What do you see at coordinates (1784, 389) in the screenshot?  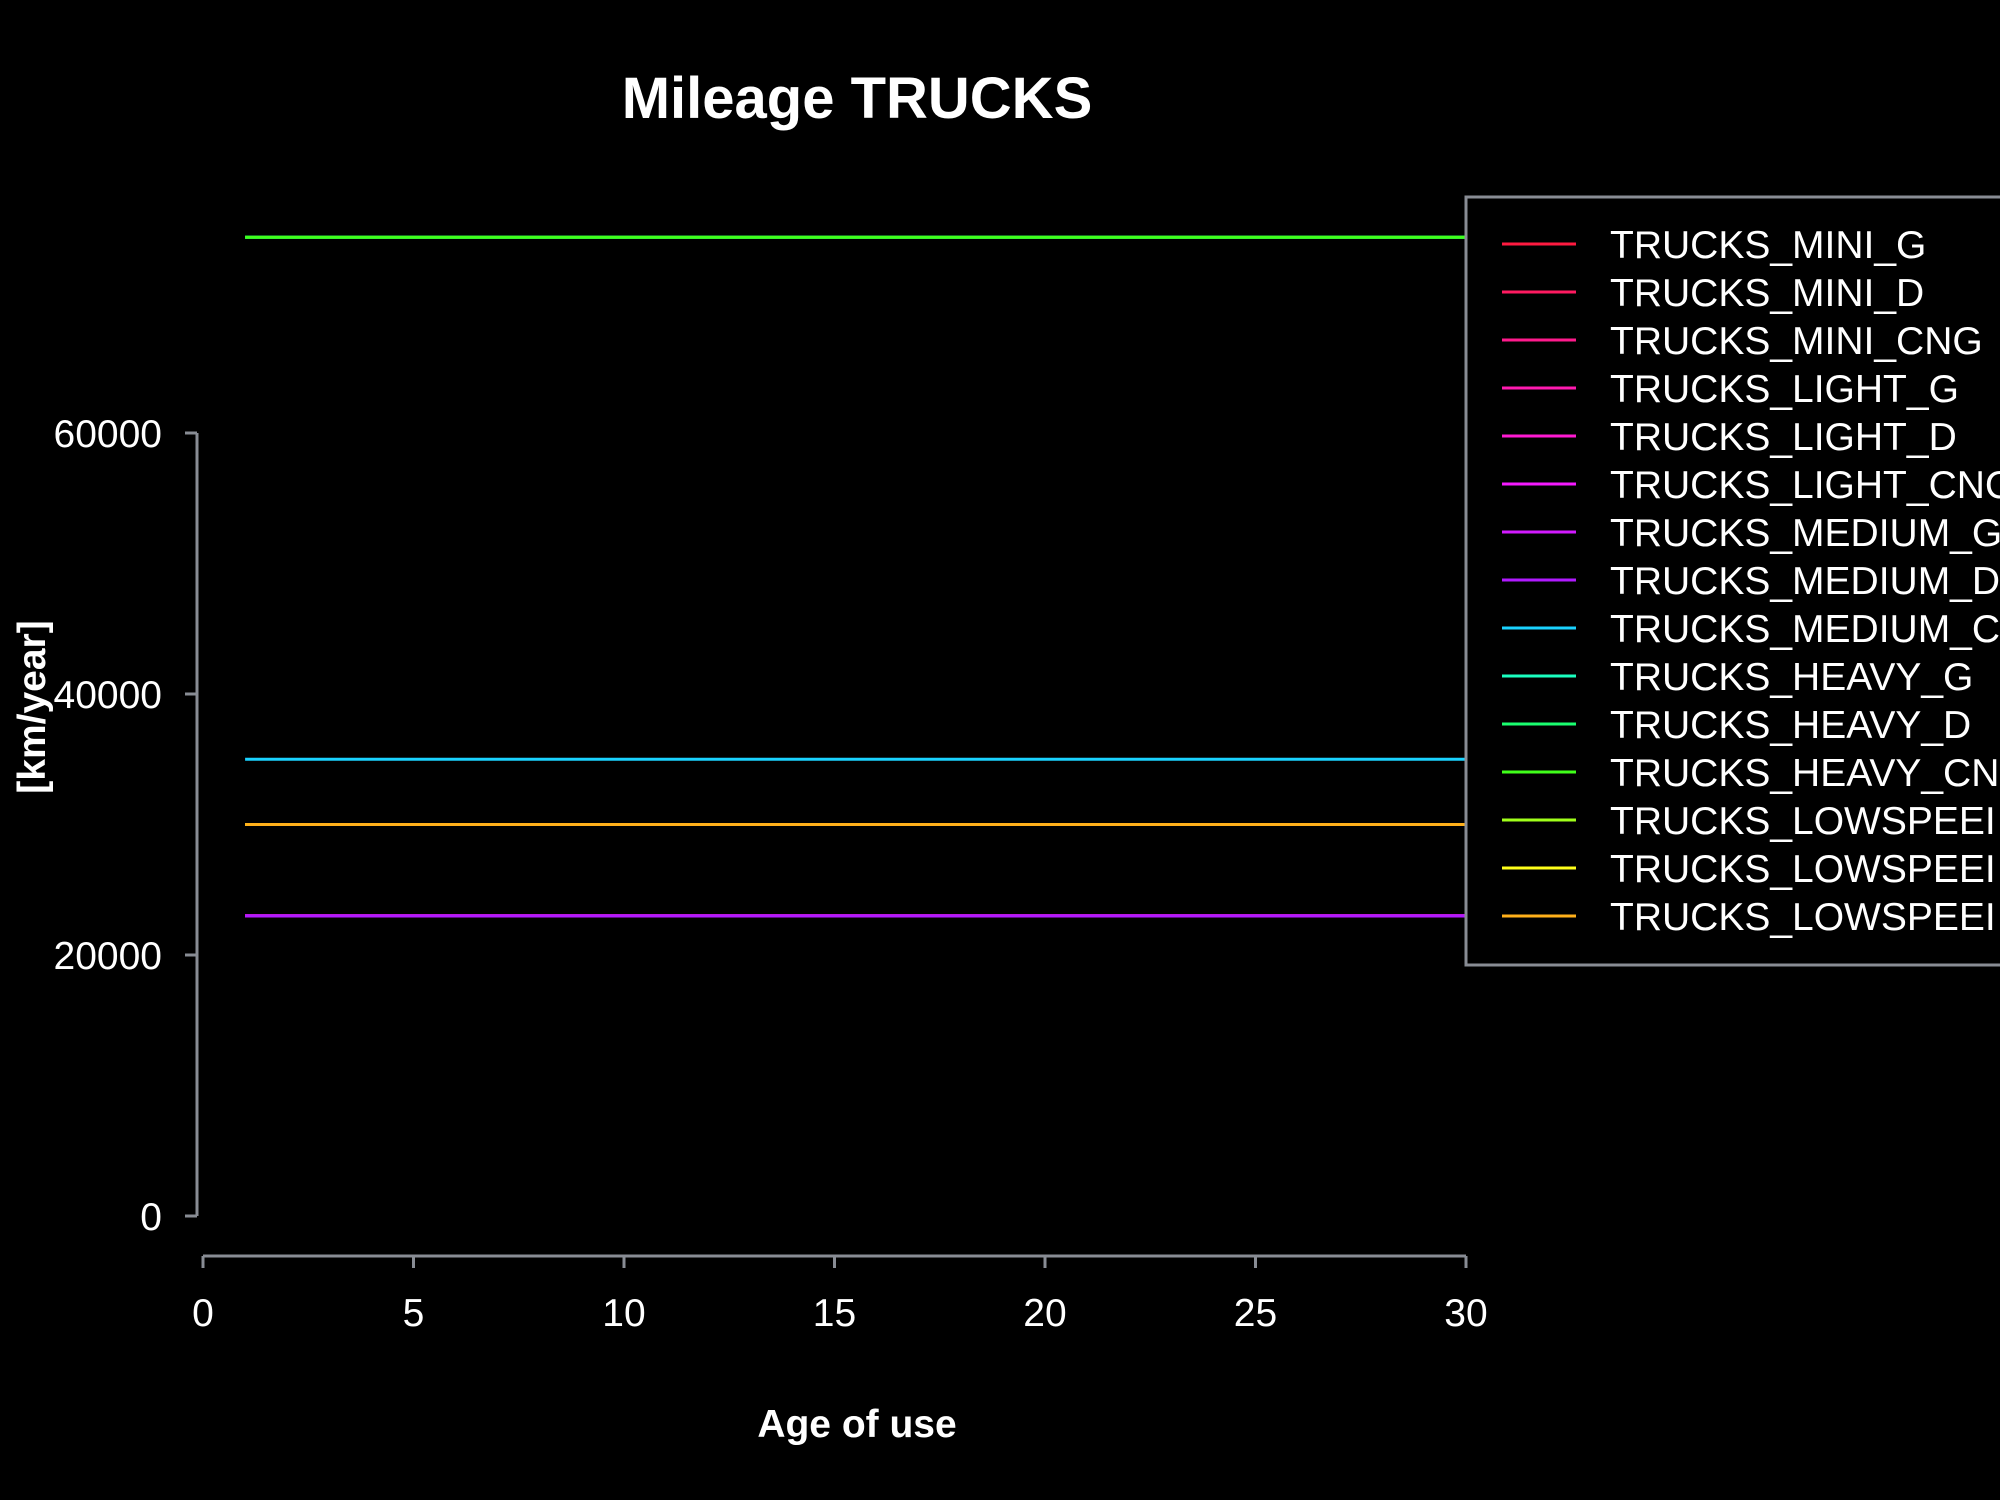 I see `legend-label-trucks-light-g: TRUCKS_LIGHT_G` at bounding box center [1784, 389].